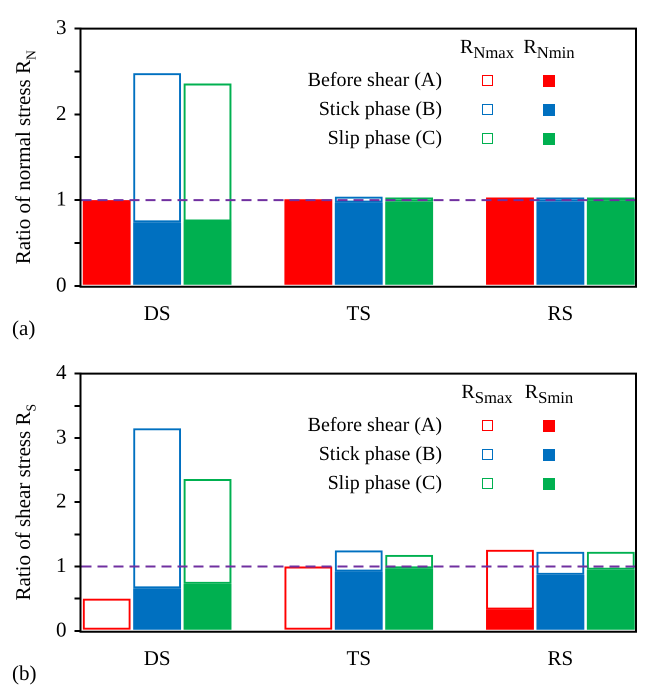 This screenshot has height=692, width=648. I want to click on y-axis-title: Ratio of normal stress RN, so click(24, 157).